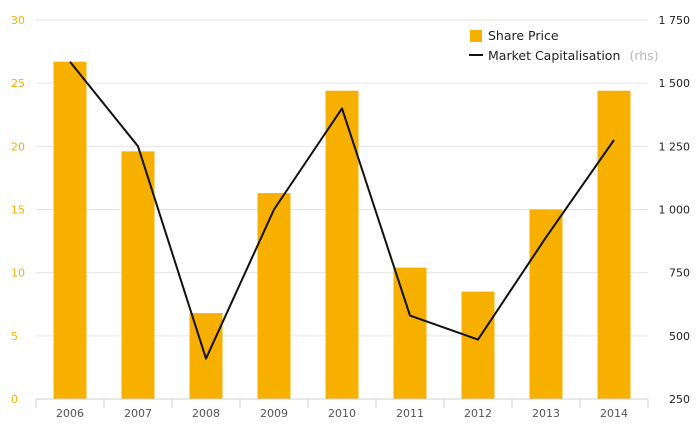 This screenshot has height=433, width=700. Describe the element at coordinates (14, 399) in the screenshot. I see `left-axis-tick-label: 0` at that location.